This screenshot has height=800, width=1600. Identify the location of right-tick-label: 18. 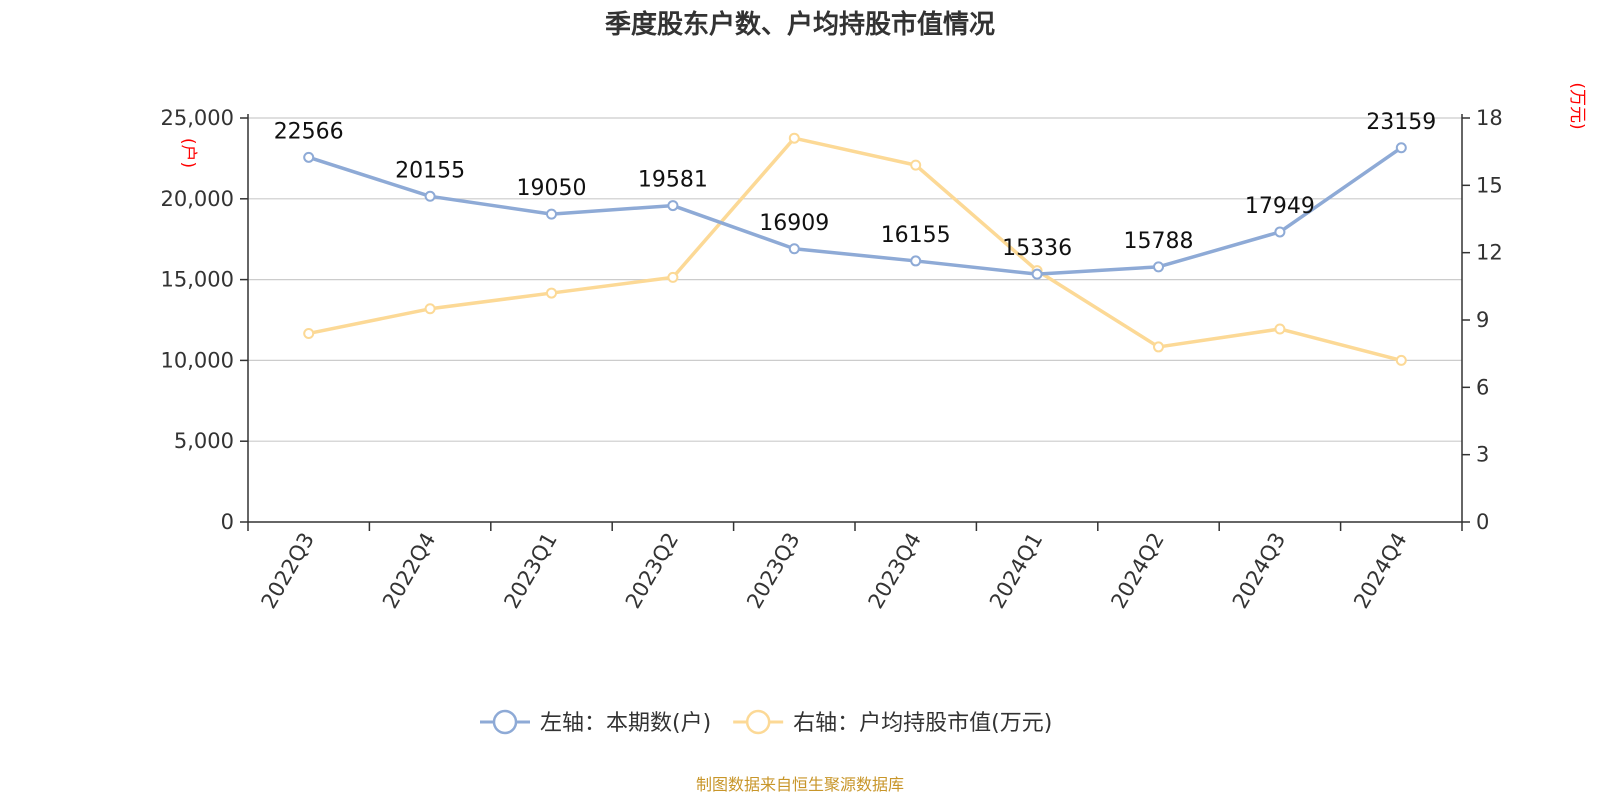
(1489, 118).